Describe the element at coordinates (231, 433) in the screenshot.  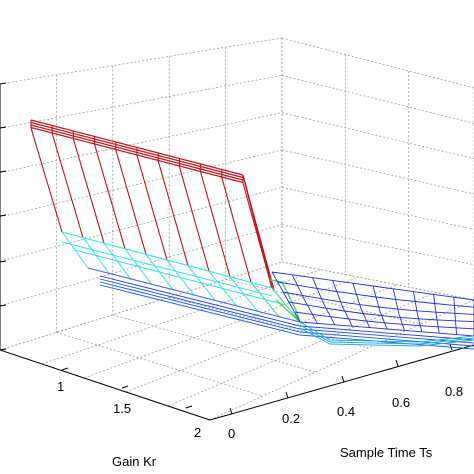
I see `y-tick-label: 0` at that location.